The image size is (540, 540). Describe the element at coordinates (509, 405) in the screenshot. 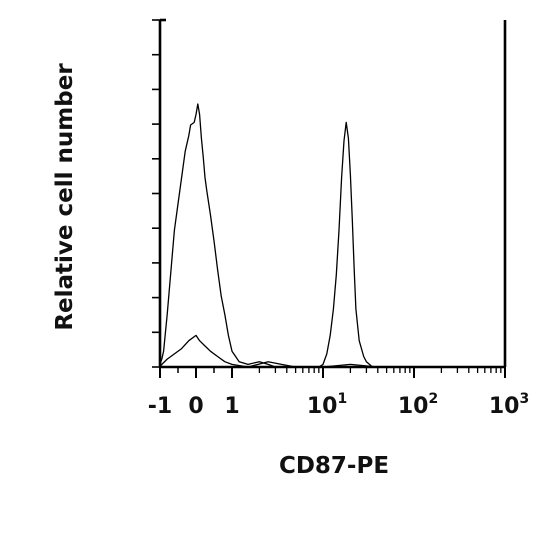

I see `x-tick-label: 10³` at that location.